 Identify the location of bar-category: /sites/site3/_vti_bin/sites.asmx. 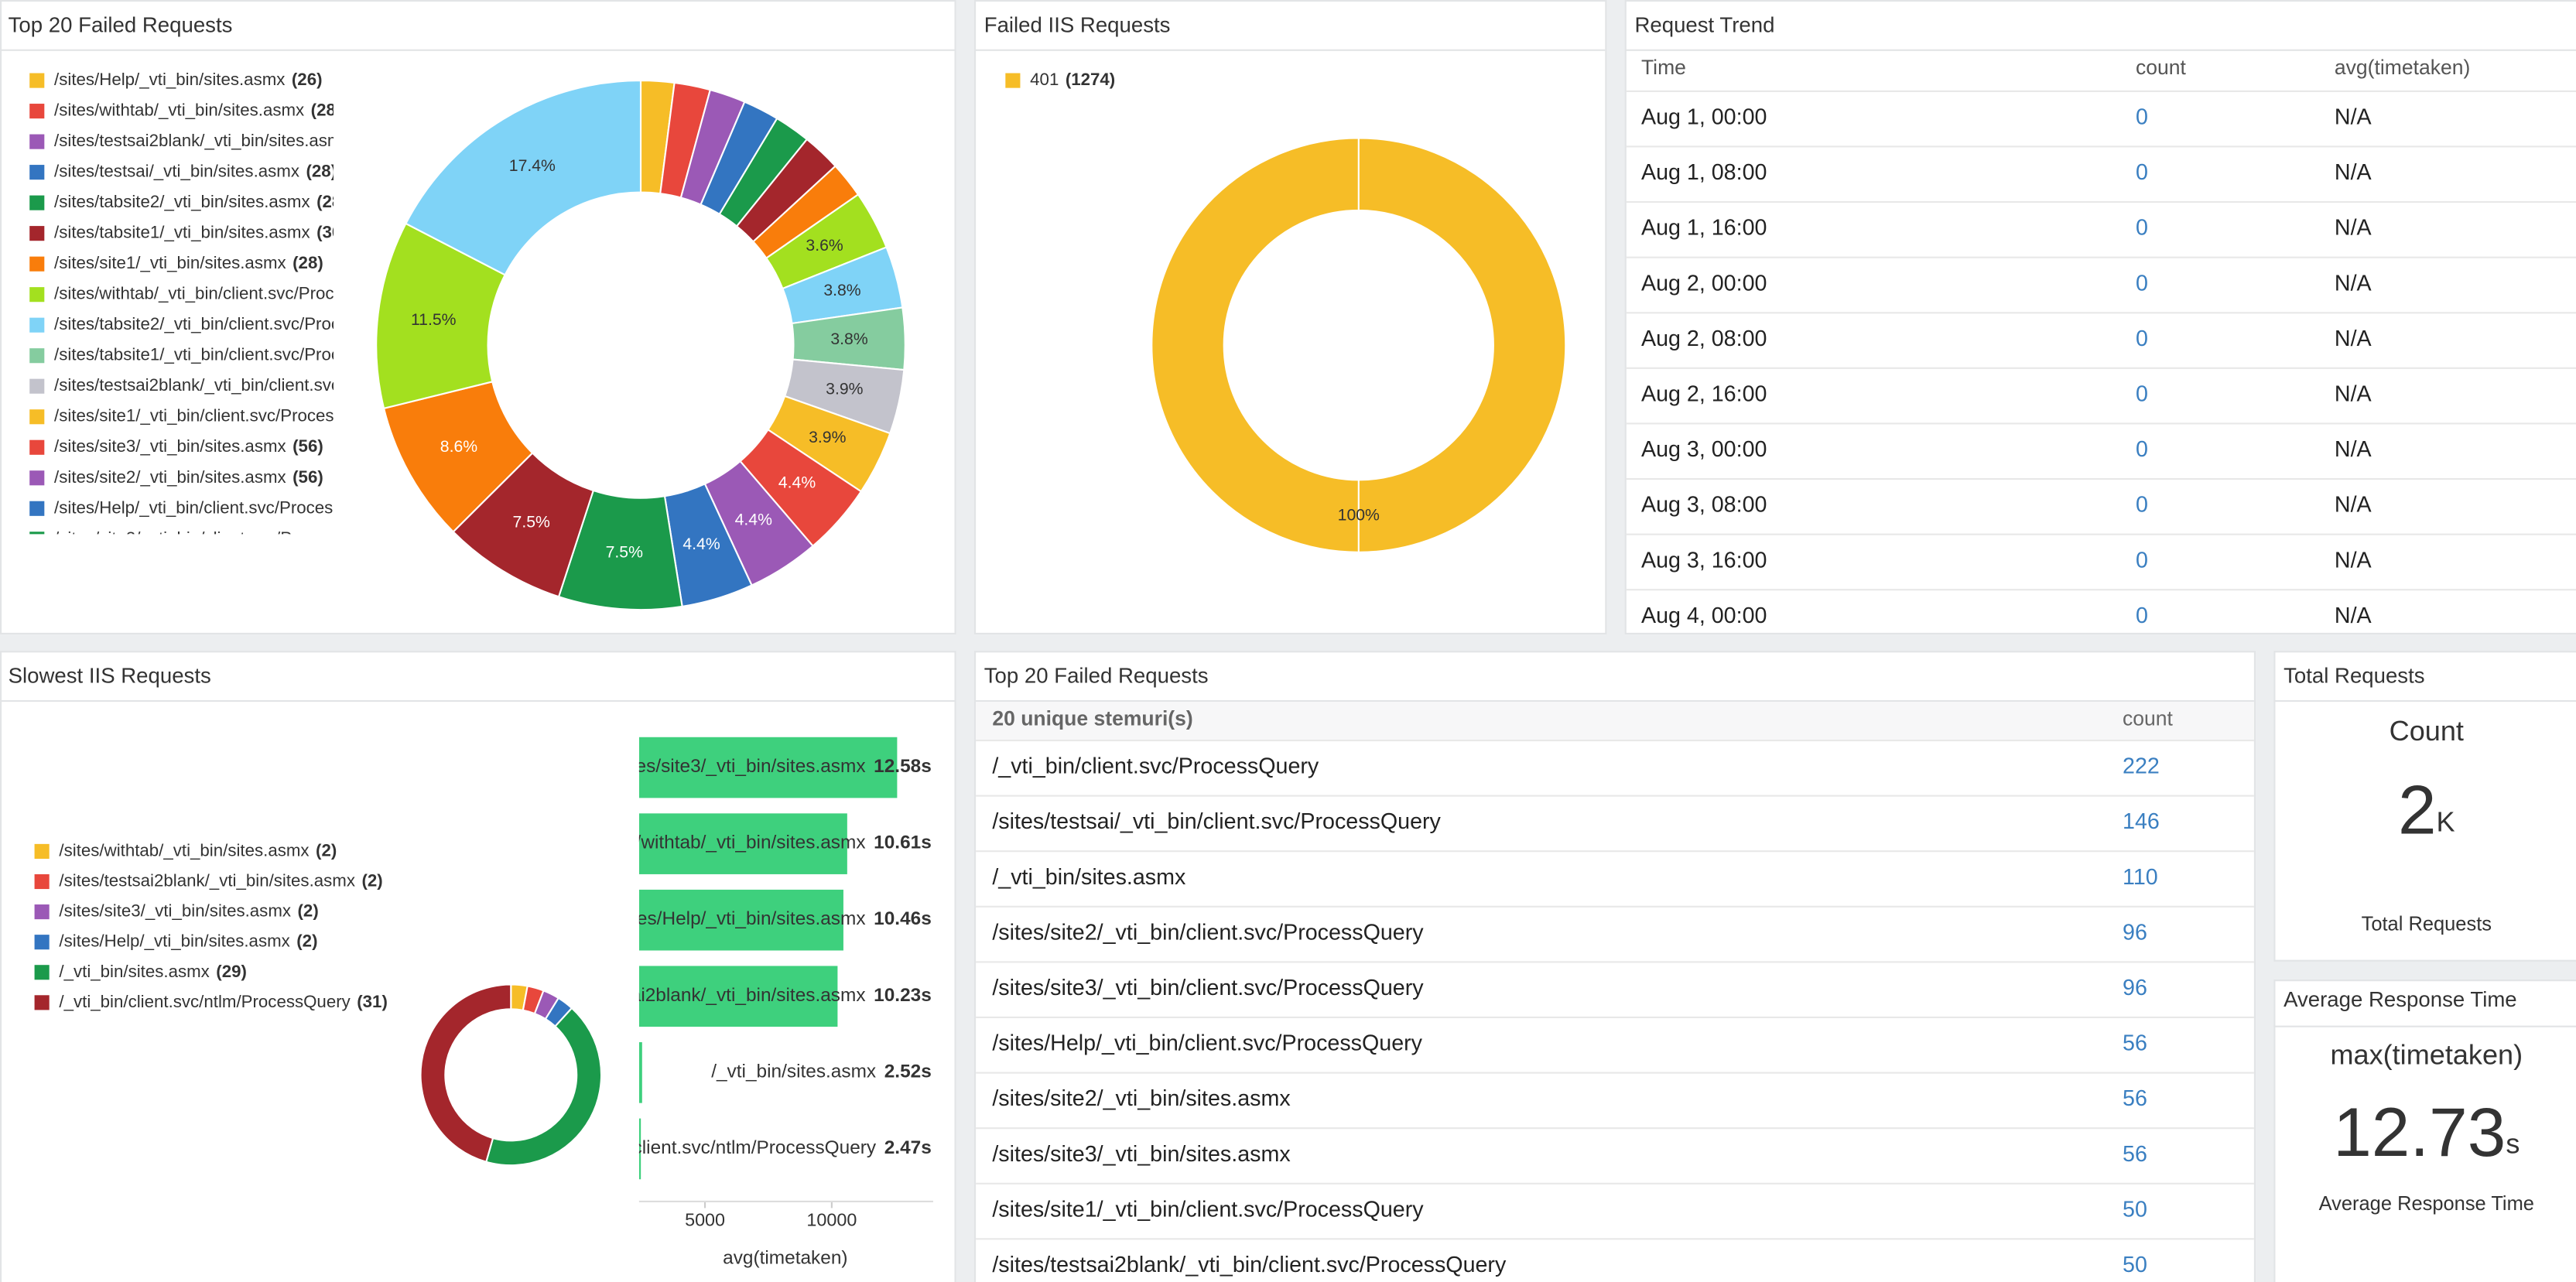
(738, 767).